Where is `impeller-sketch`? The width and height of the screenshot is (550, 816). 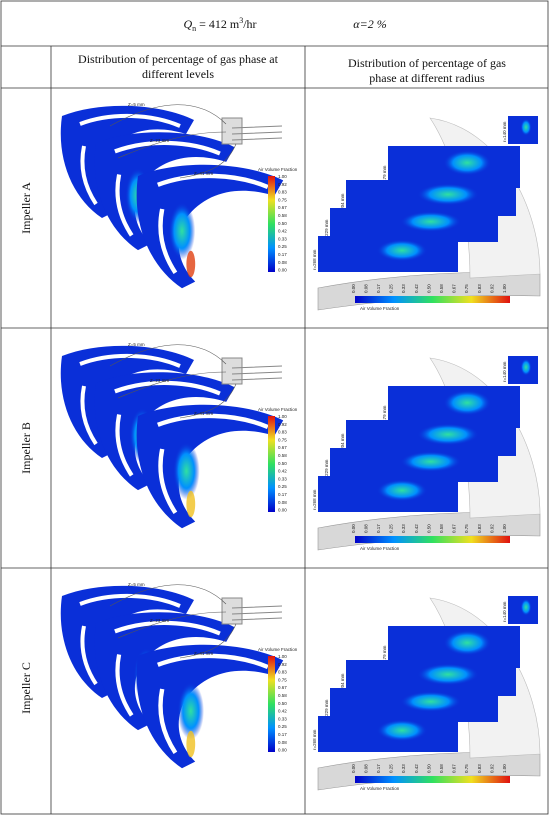 impeller-sketch is located at coordinates (196, 141).